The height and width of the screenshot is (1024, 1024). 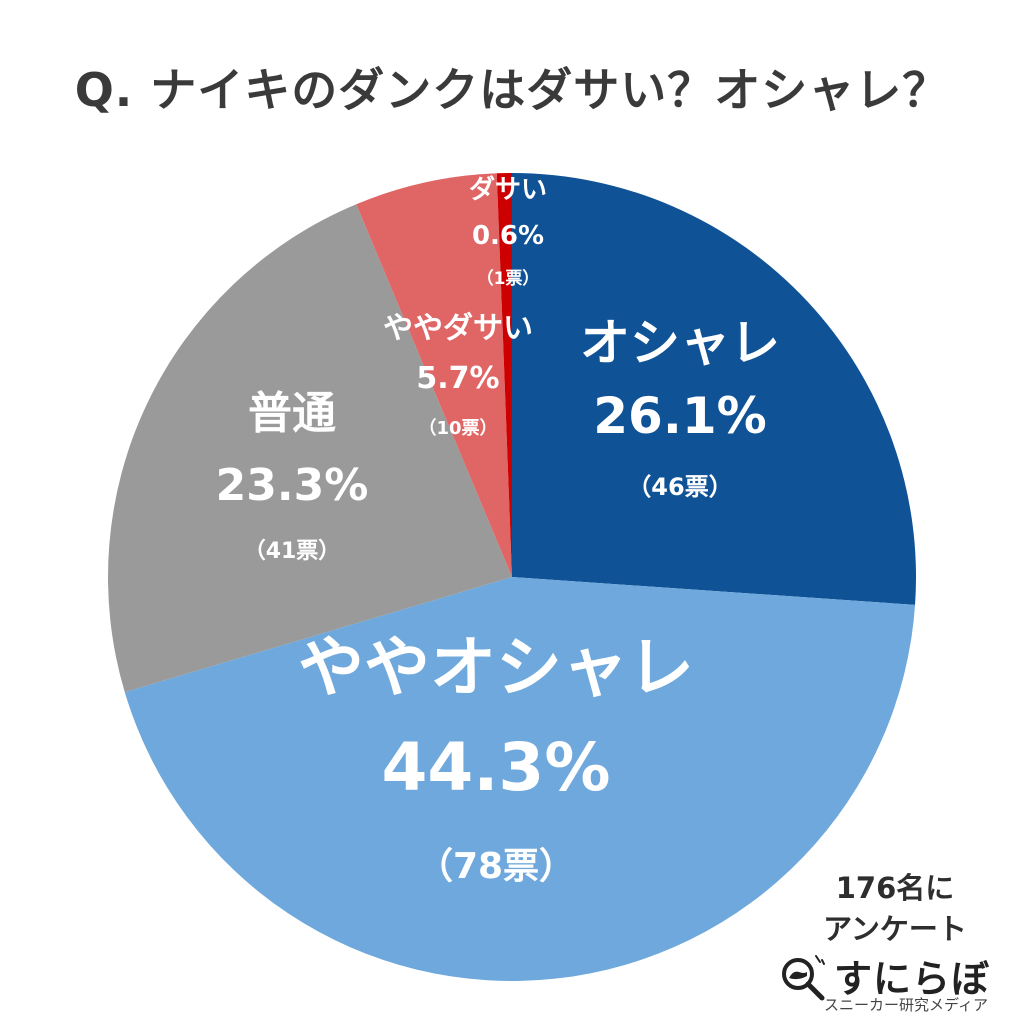 I want to click on survey-note-line1: 176名に, so click(x=895, y=888).